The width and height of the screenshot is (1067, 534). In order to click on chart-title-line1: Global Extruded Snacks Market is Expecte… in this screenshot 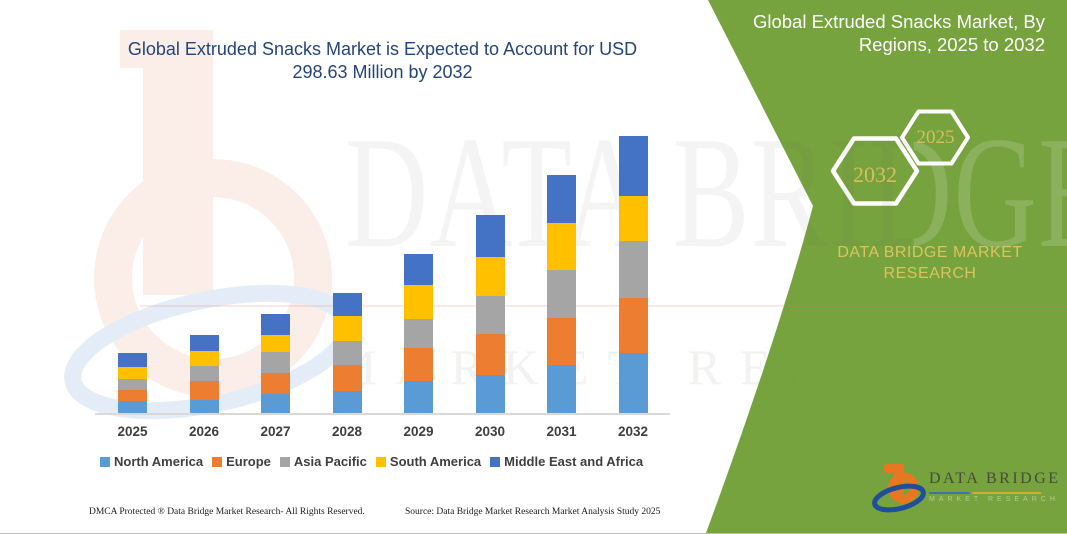, I will do `click(382, 49)`.